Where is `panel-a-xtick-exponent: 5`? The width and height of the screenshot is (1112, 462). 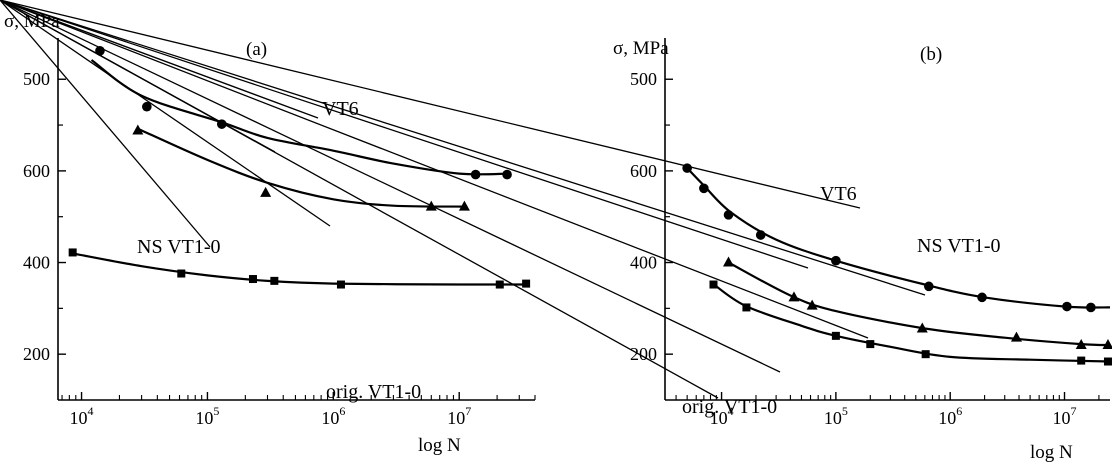
panel-a-xtick-exponent: 5 is located at coordinates (216, 411).